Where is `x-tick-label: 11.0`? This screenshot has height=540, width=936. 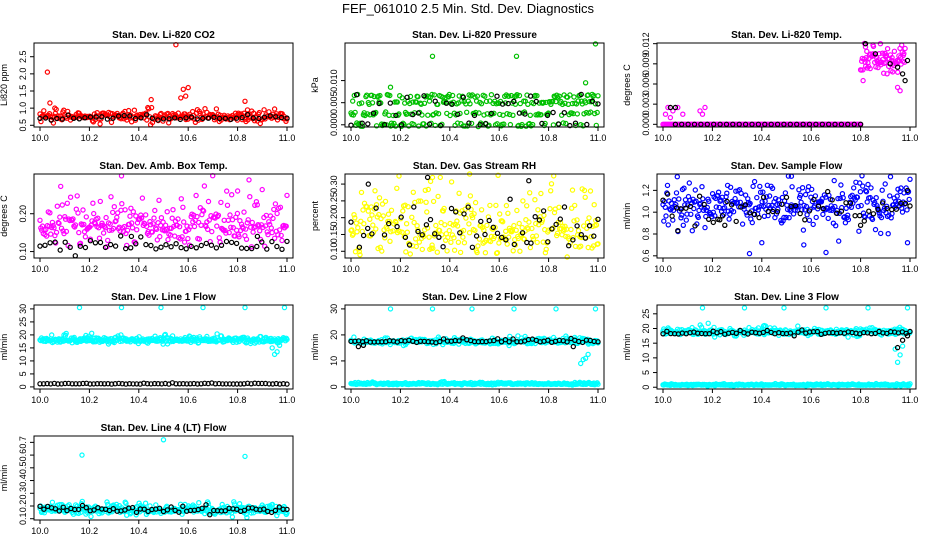 x-tick-label: 11.0 is located at coordinates (910, 138).